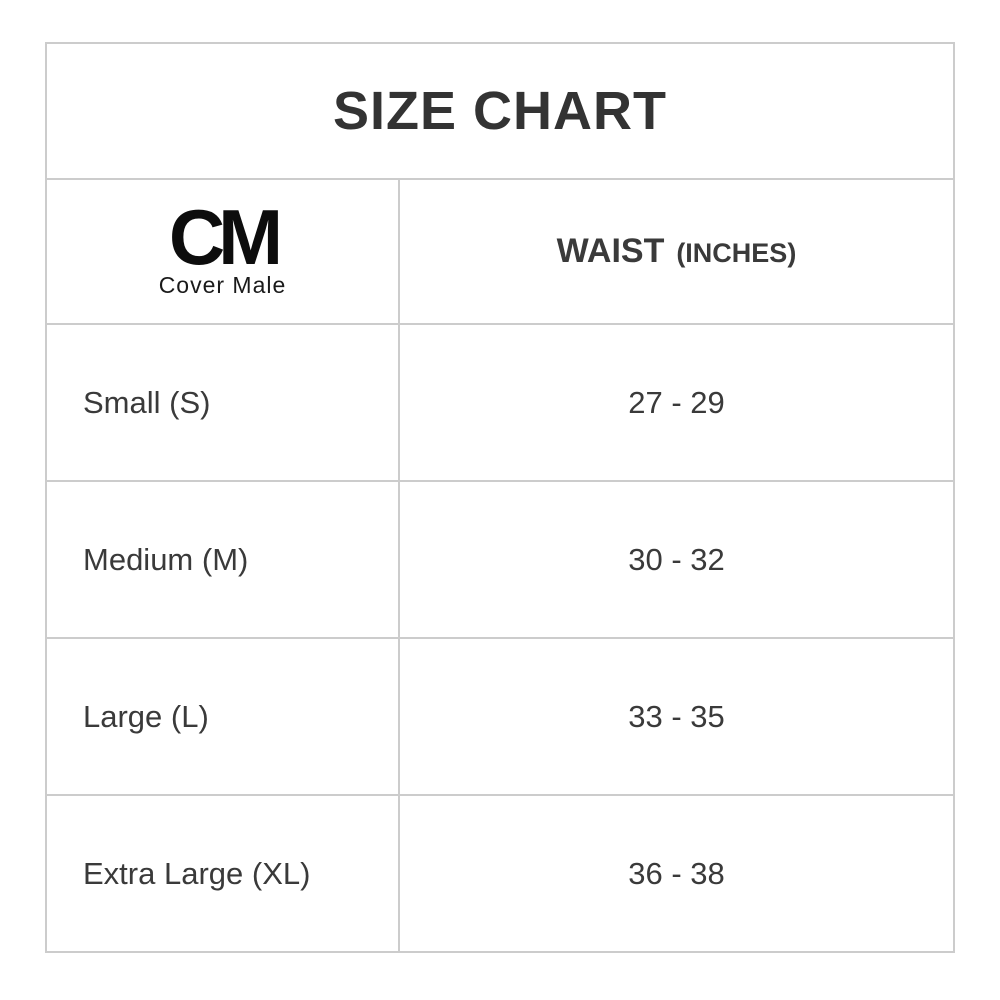 This screenshot has height=1000, width=1000. I want to click on table-row: Small (S) 27 - 29, so click(500, 402).